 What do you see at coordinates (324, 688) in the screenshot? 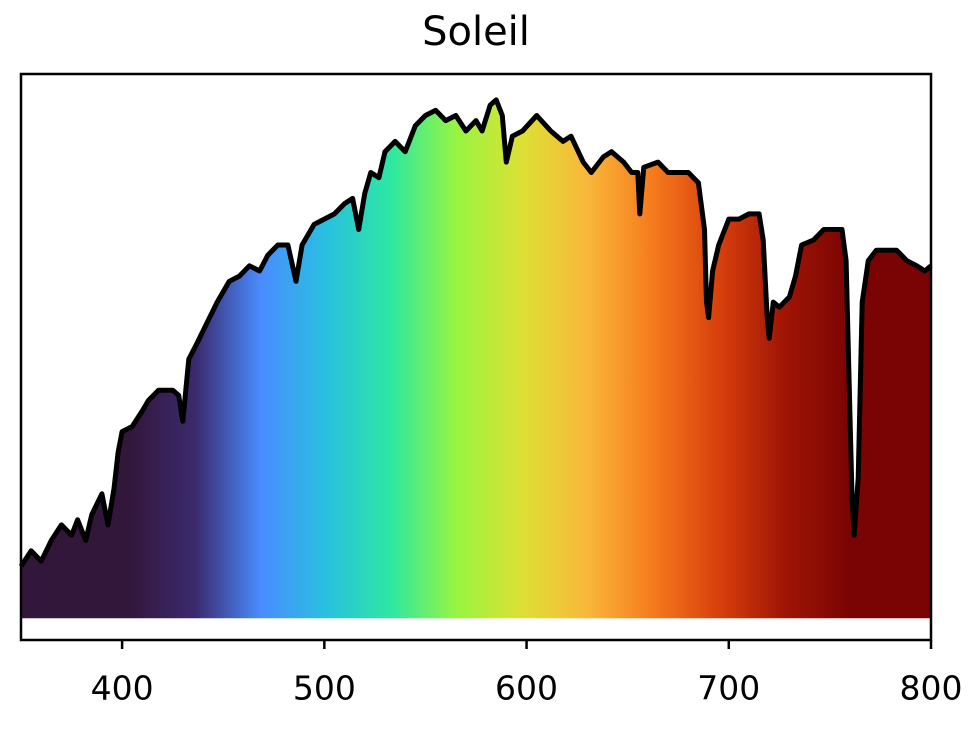
I see `x-tick-label: 500` at bounding box center [324, 688].